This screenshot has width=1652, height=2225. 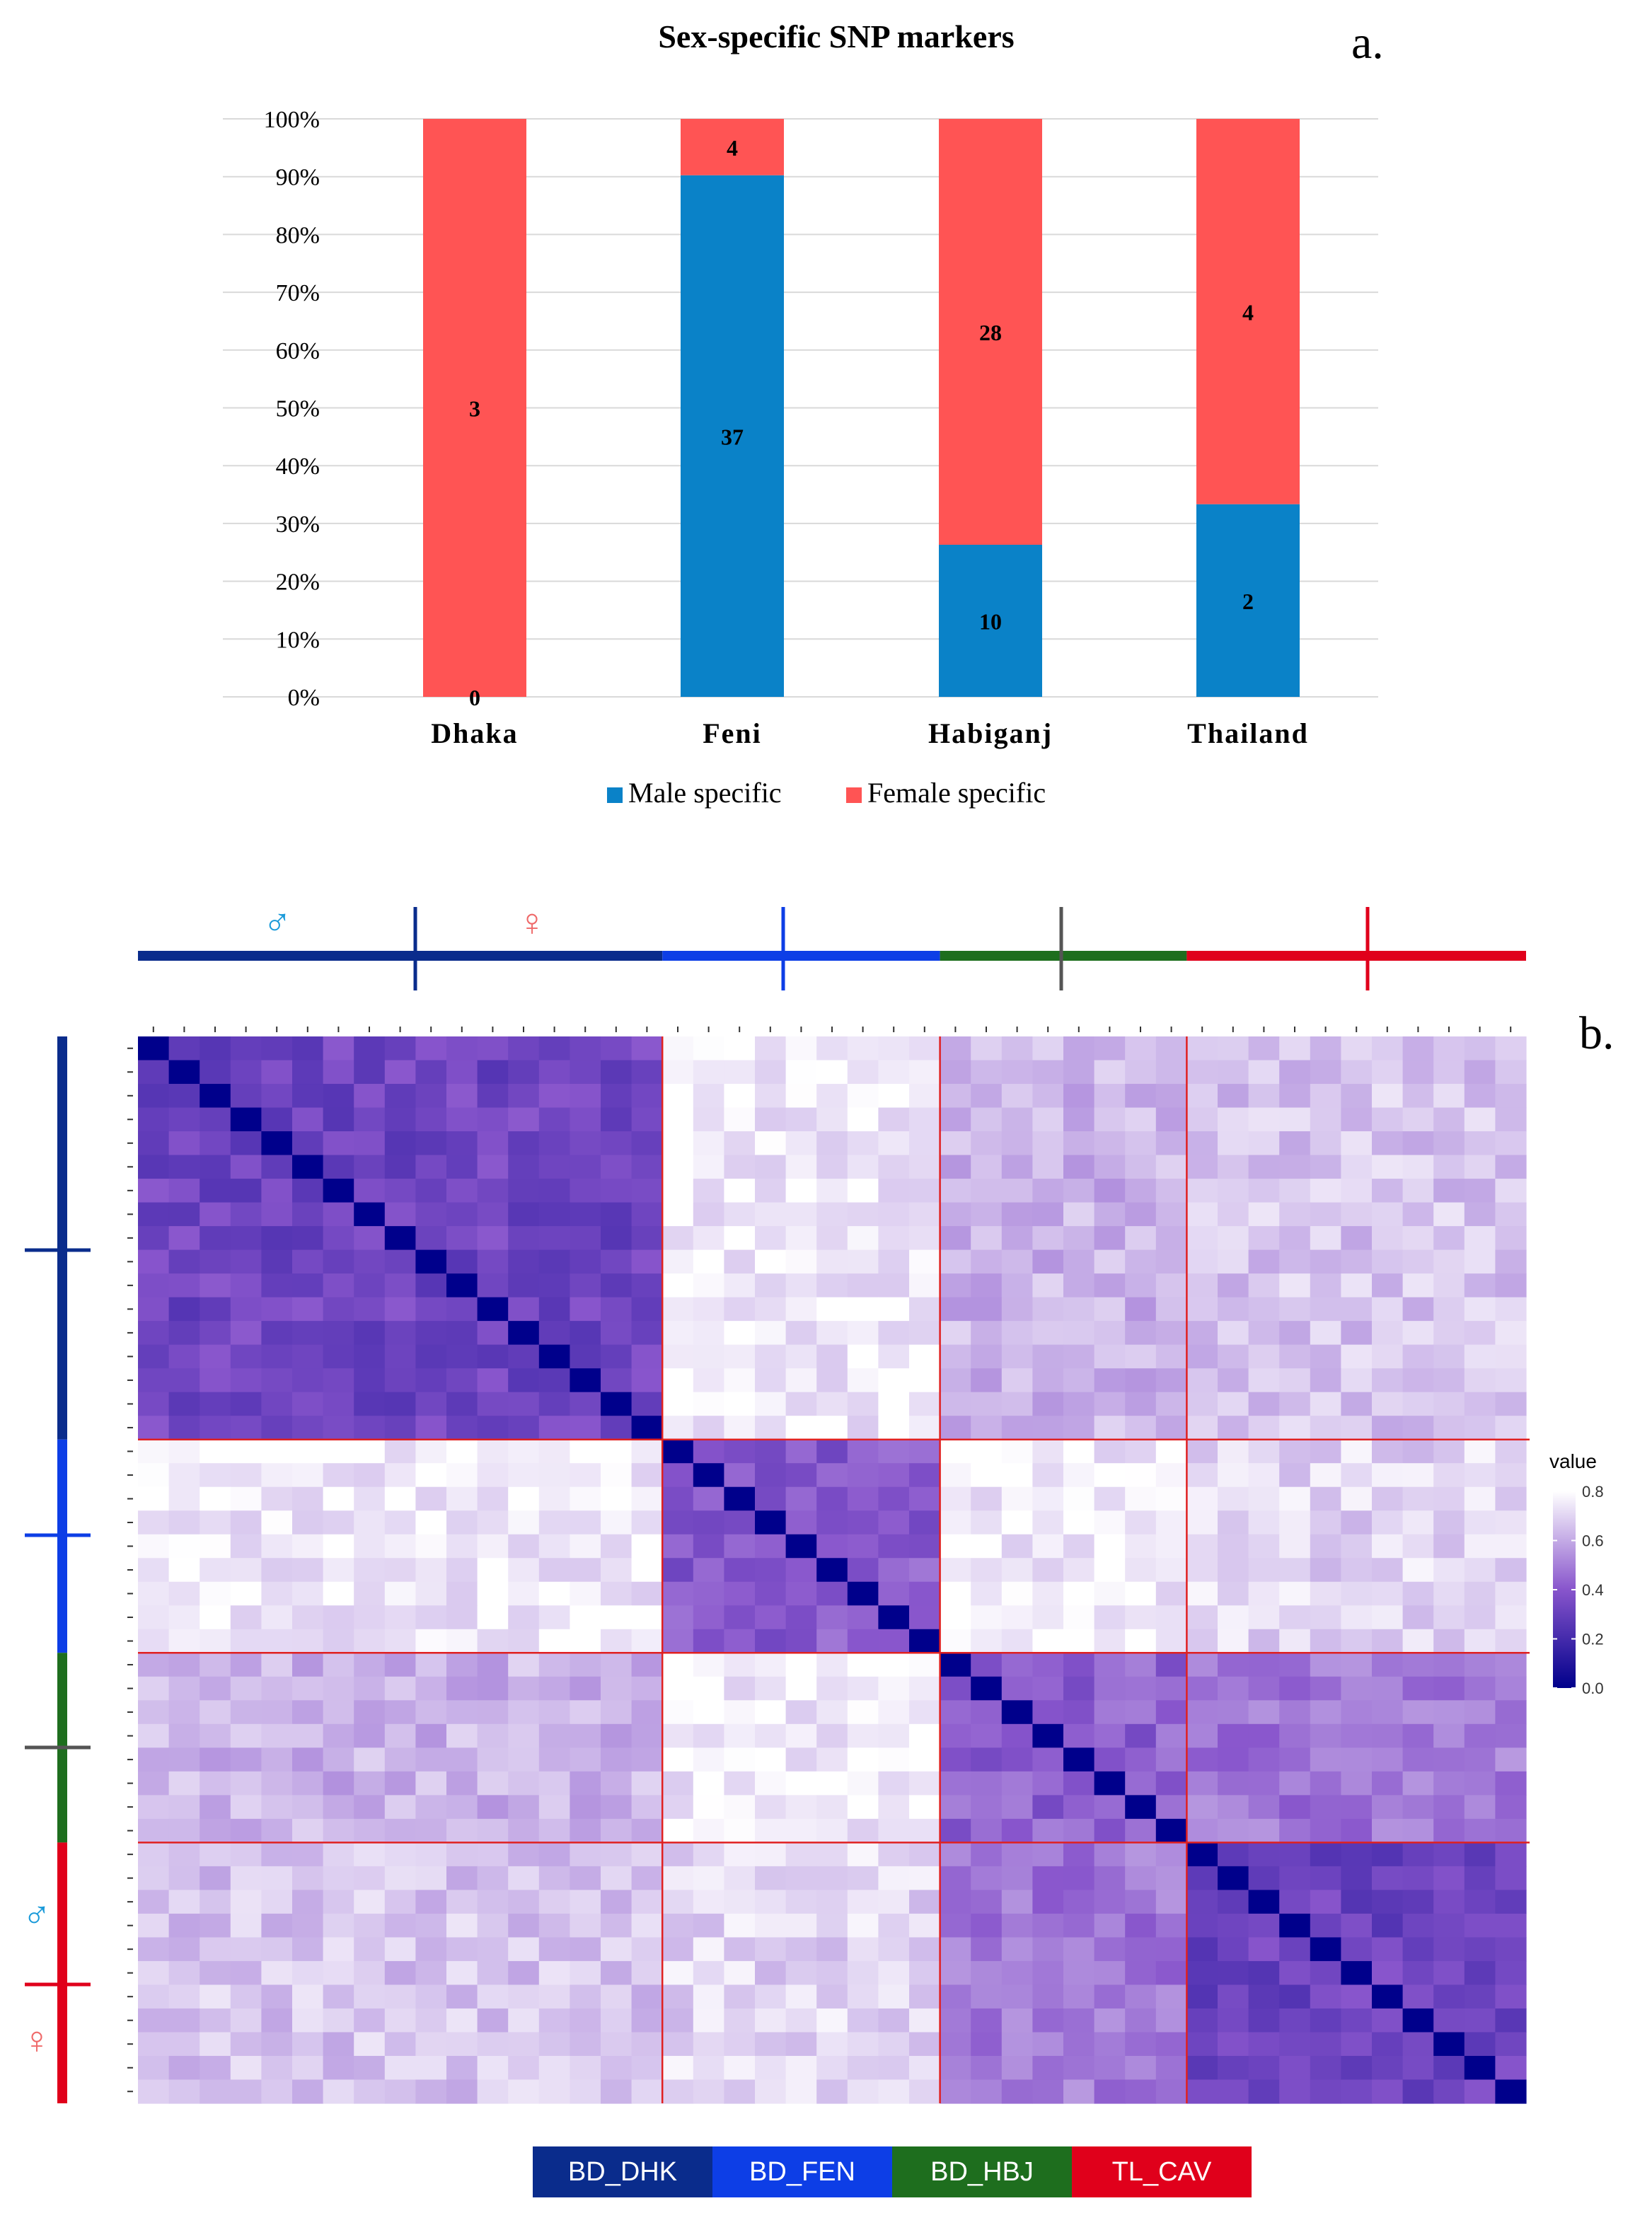 What do you see at coordinates (298, 235) in the screenshot?
I see `y-tick-label: 80%` at bounding box center [298, 235].